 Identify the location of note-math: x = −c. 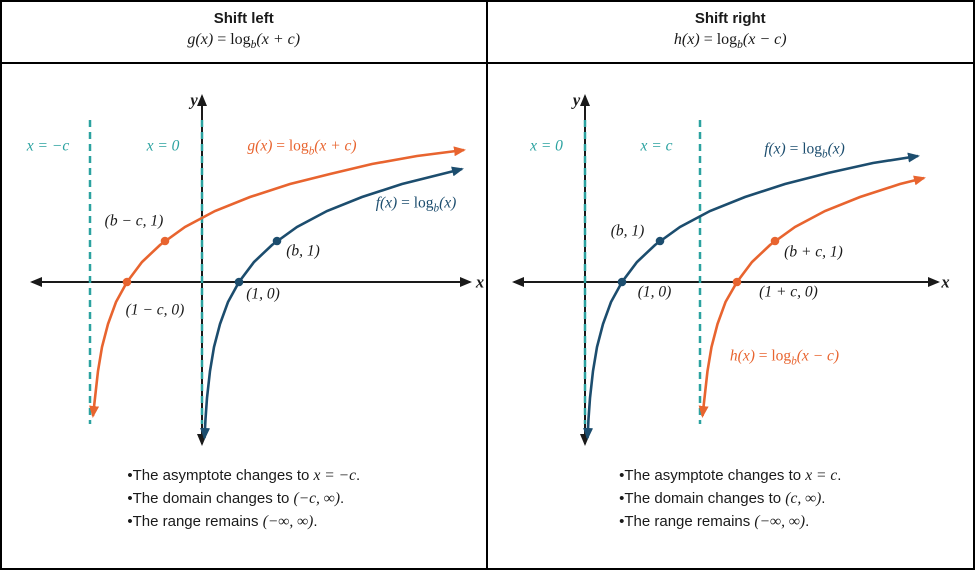
(334, 475).